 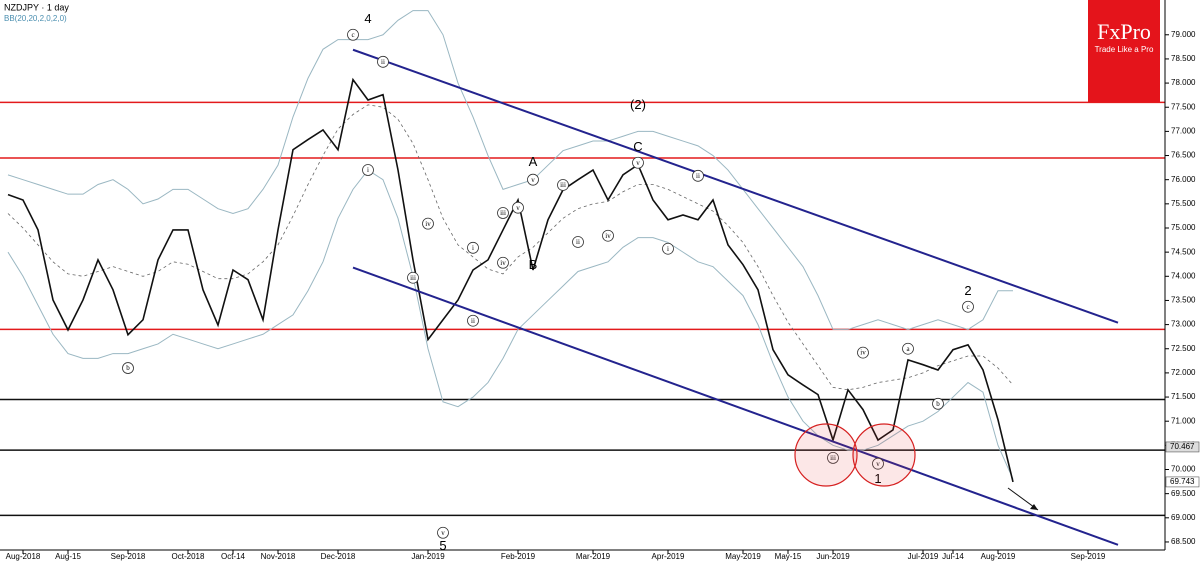 I want to click on wave-label: 4, so click(x=367, y=18).